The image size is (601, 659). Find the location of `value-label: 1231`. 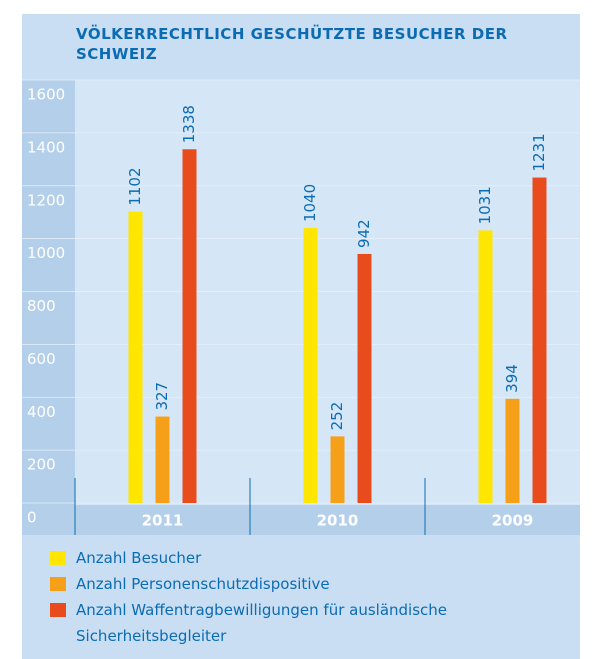

value-label: 1231 is located at coordinates (539, 152).